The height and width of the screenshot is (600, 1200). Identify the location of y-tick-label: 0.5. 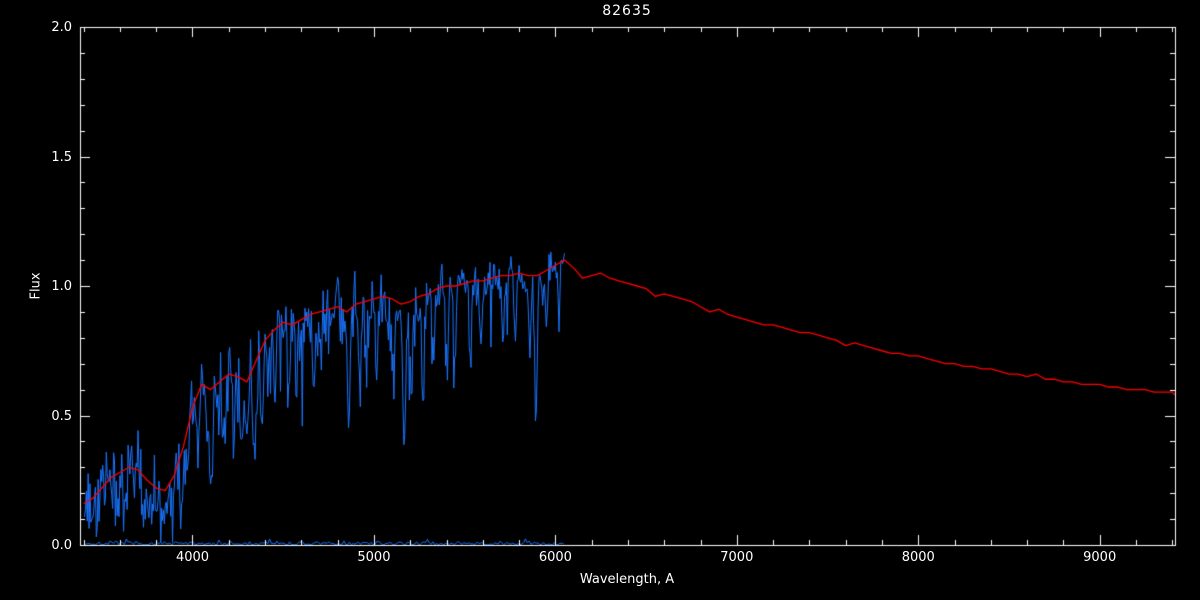
(61, 416).